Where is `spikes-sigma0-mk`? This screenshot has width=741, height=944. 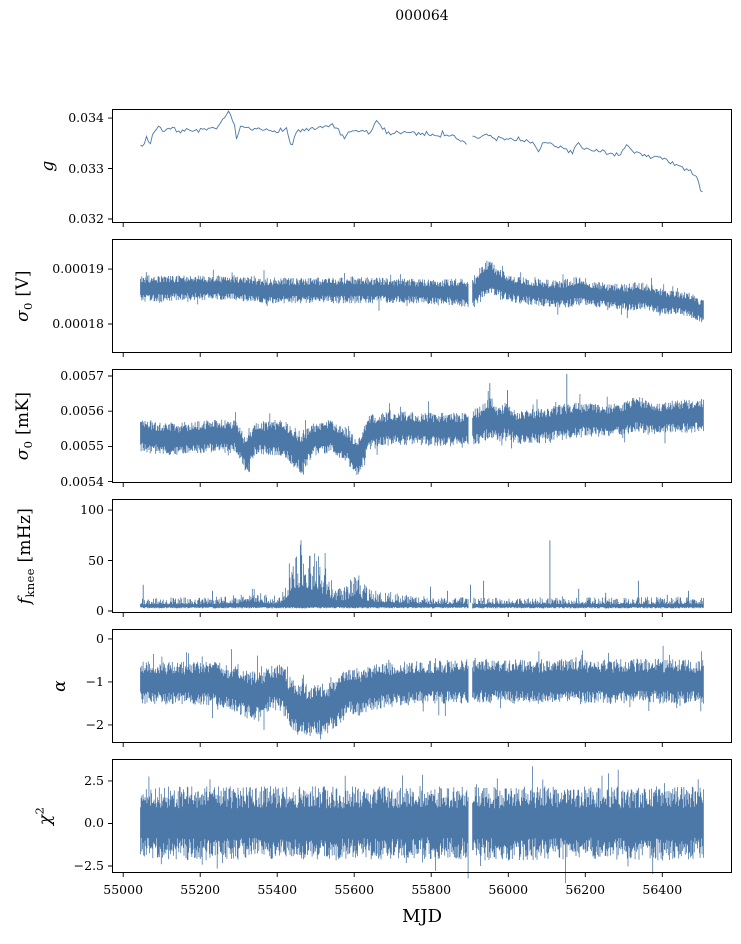 spikes-sigma0-mk is located at coordinates (408, 424).